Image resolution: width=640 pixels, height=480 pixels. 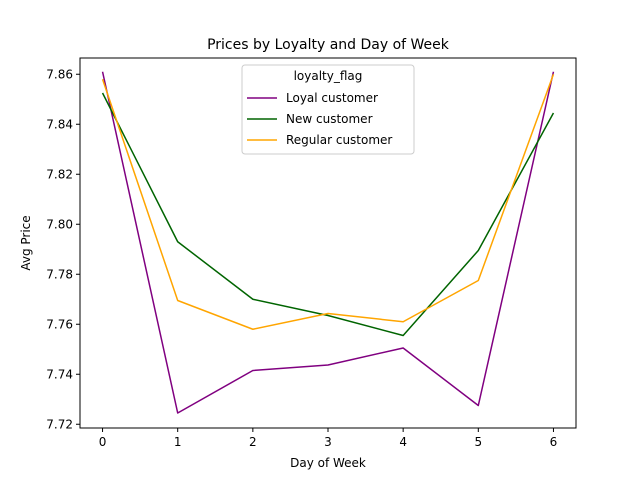 I want to click on x-tick-label: 6, so click(x=554, y=442).